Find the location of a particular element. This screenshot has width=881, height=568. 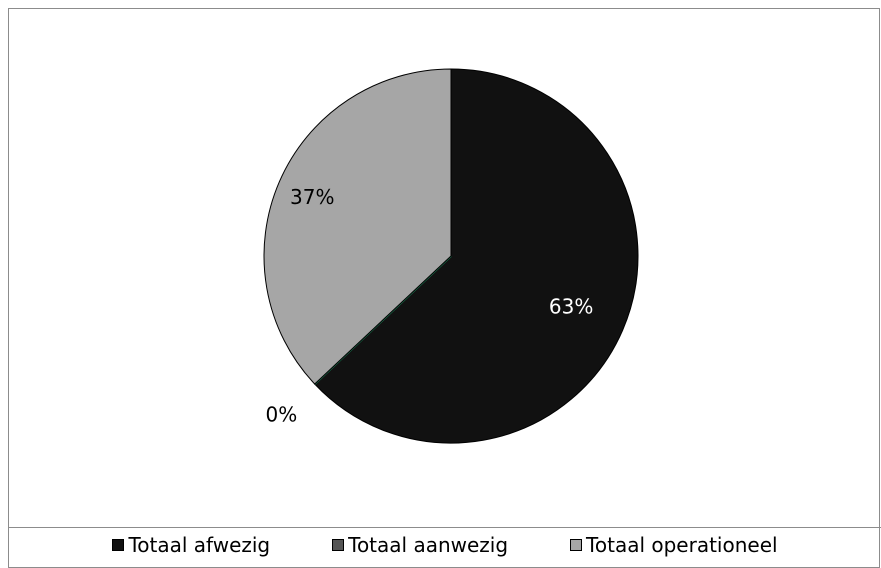

legend-item-totaal-operationeel: Totaal operationeel is located at coordinates (674, 545).